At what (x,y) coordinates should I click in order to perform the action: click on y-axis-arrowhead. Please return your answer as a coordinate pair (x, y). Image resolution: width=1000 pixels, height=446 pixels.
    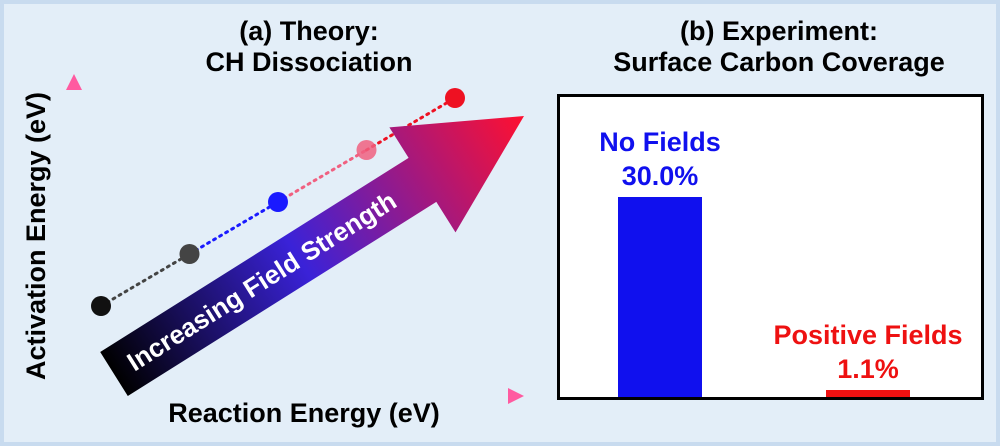
    Looking at the image, I should click on (74, 82).